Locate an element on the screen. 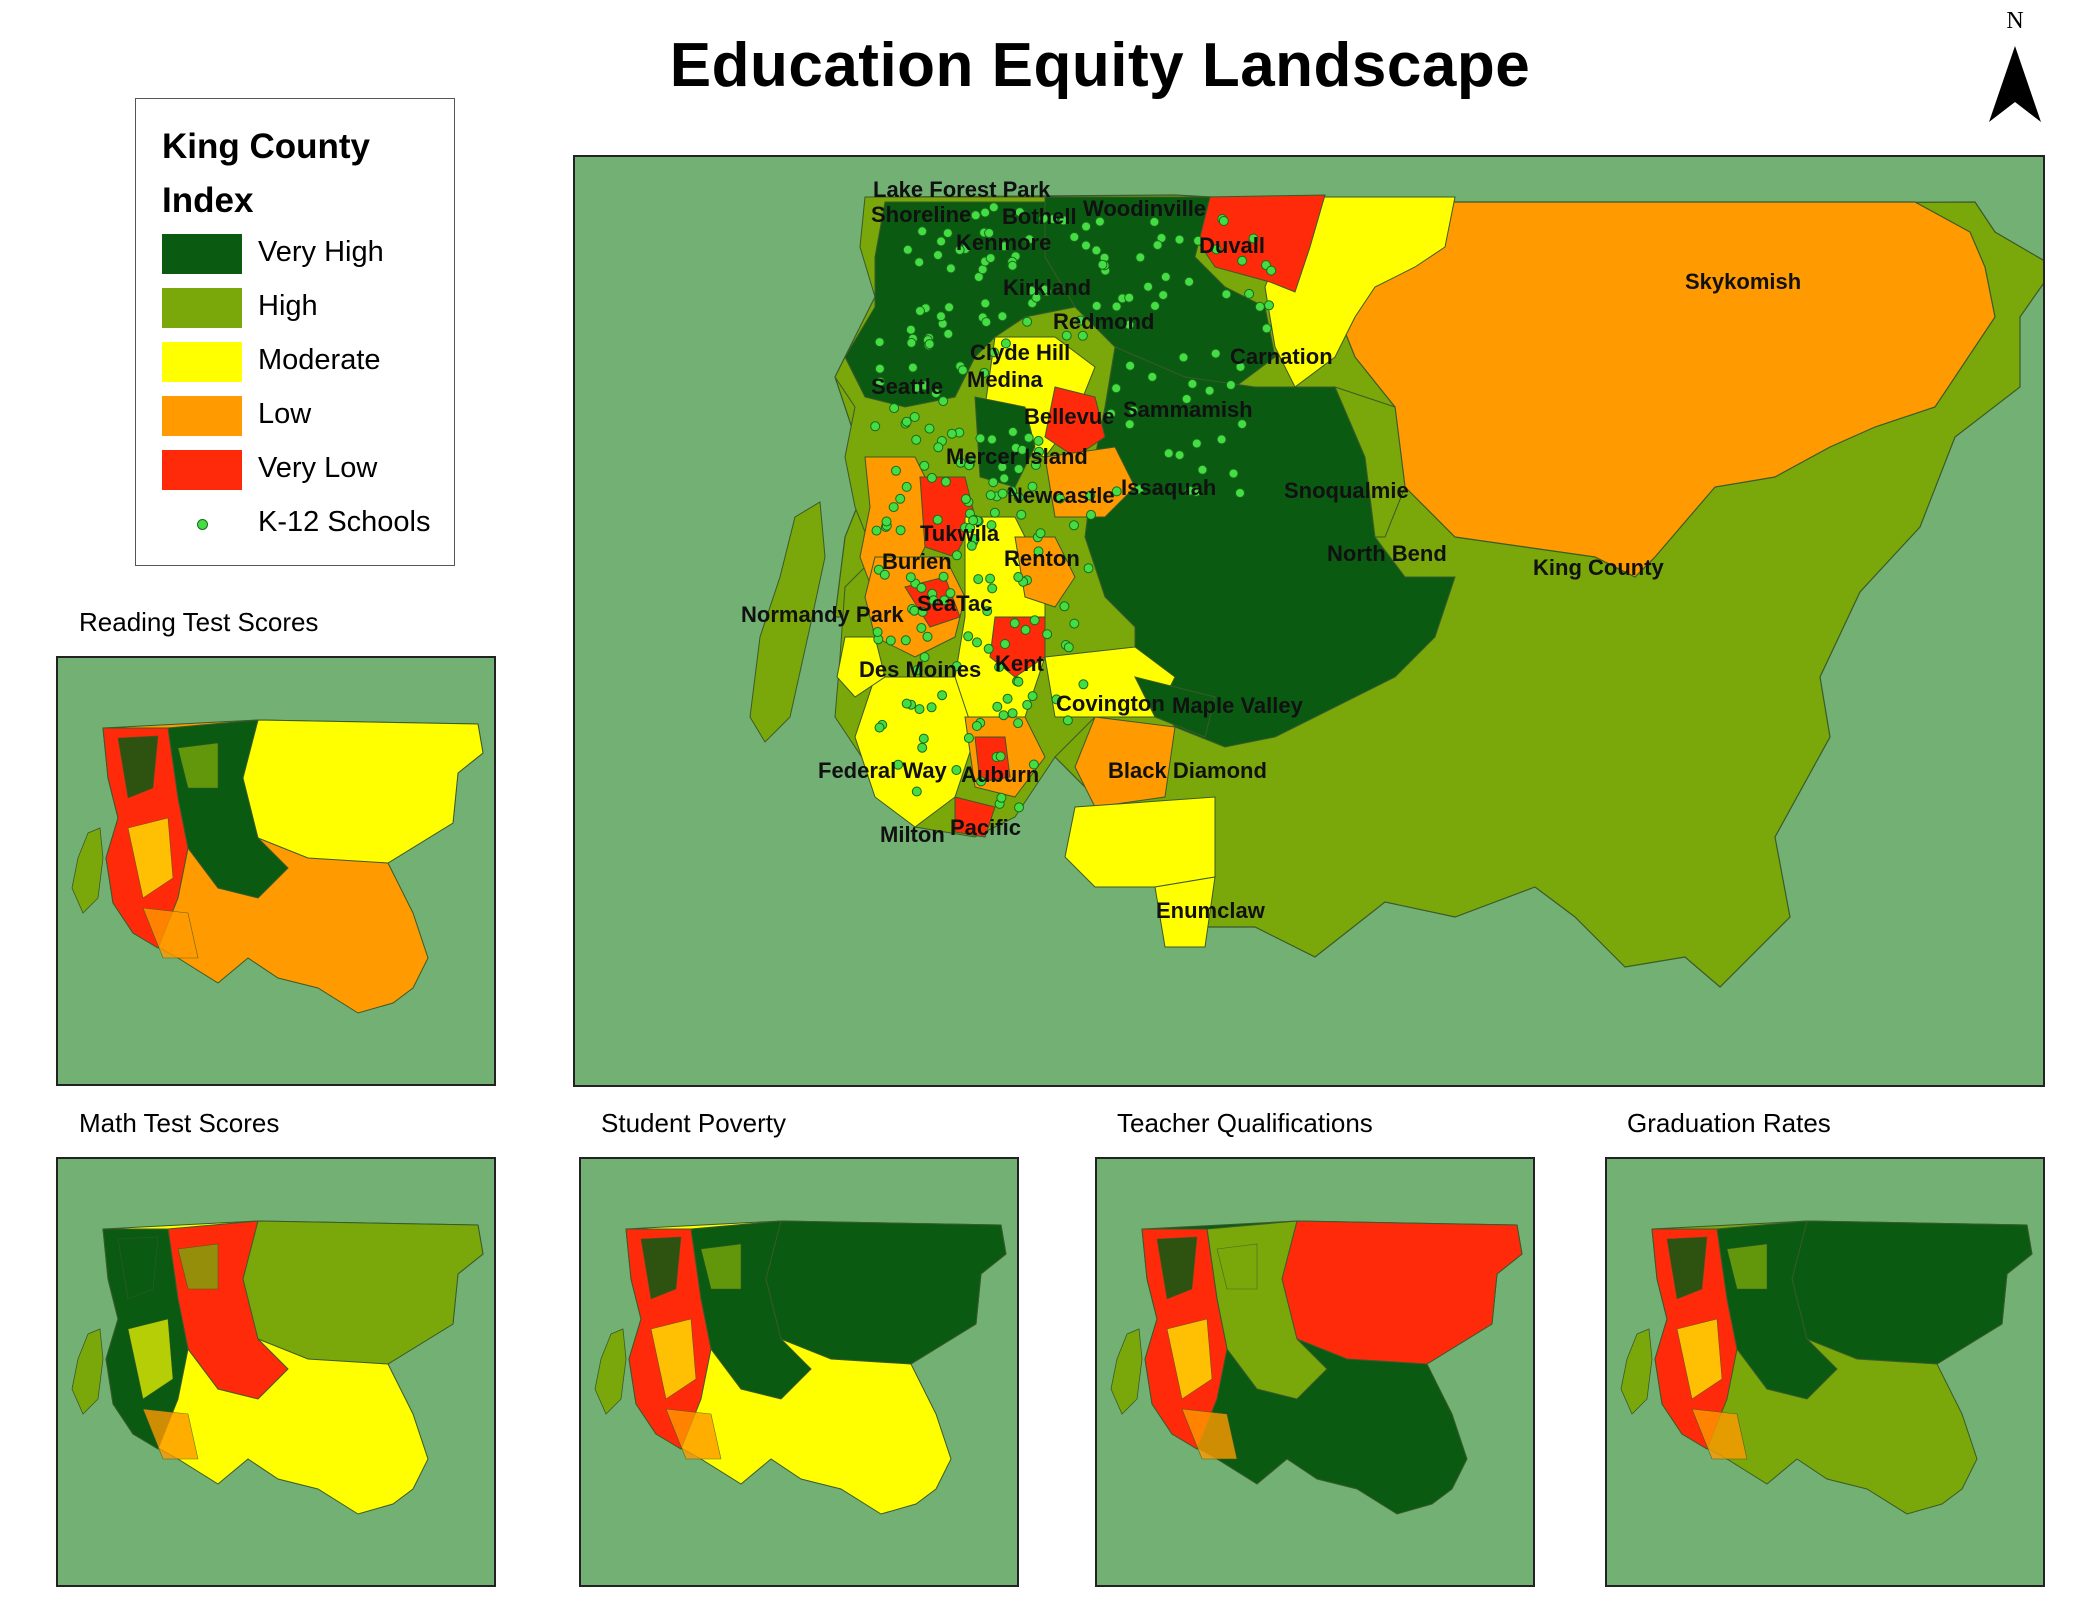 The height and width of the screenshot is (1615, 2090). legend-item-schools: K-12 Schools is located at coordinates (307, 524).